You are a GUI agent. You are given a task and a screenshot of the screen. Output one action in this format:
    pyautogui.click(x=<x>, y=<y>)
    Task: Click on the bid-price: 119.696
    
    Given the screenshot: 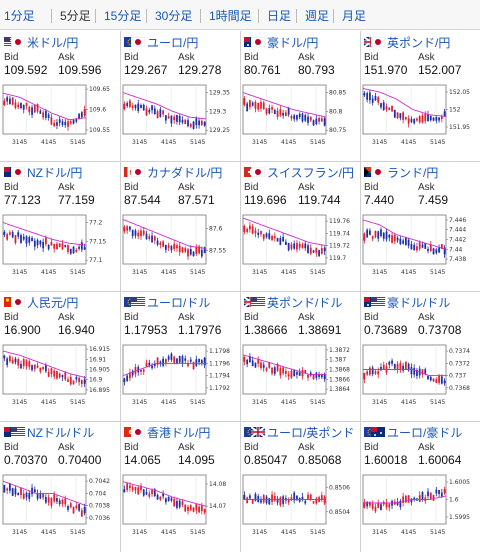 What is the action you would take?
    pyautogui.click(x=265, y=200)
    